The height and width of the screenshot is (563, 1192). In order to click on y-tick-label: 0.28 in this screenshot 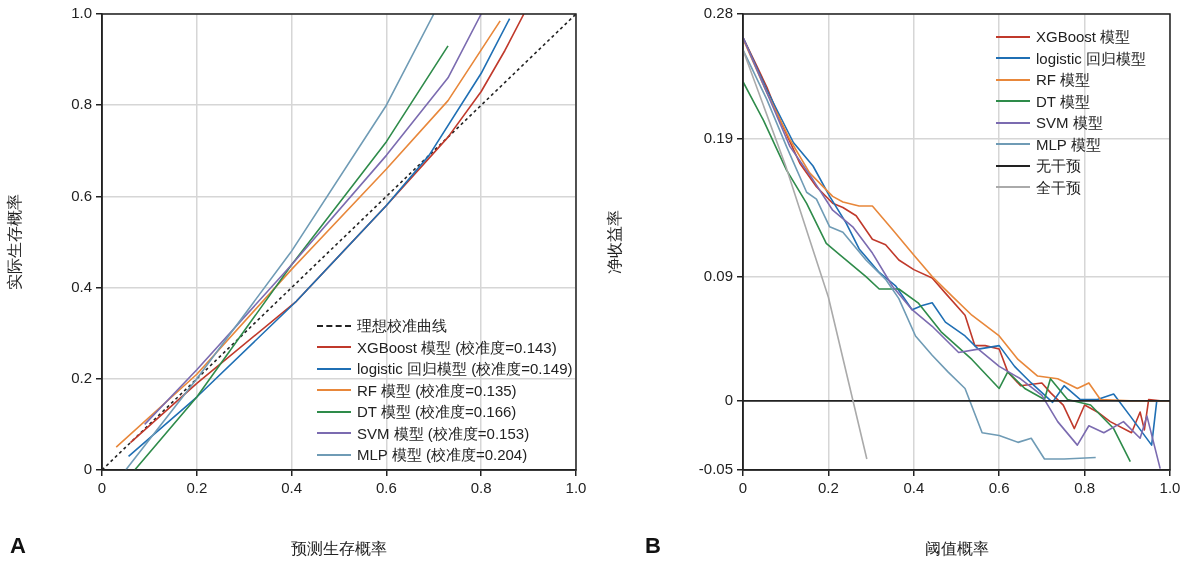, I will do `click(718, 13)`.